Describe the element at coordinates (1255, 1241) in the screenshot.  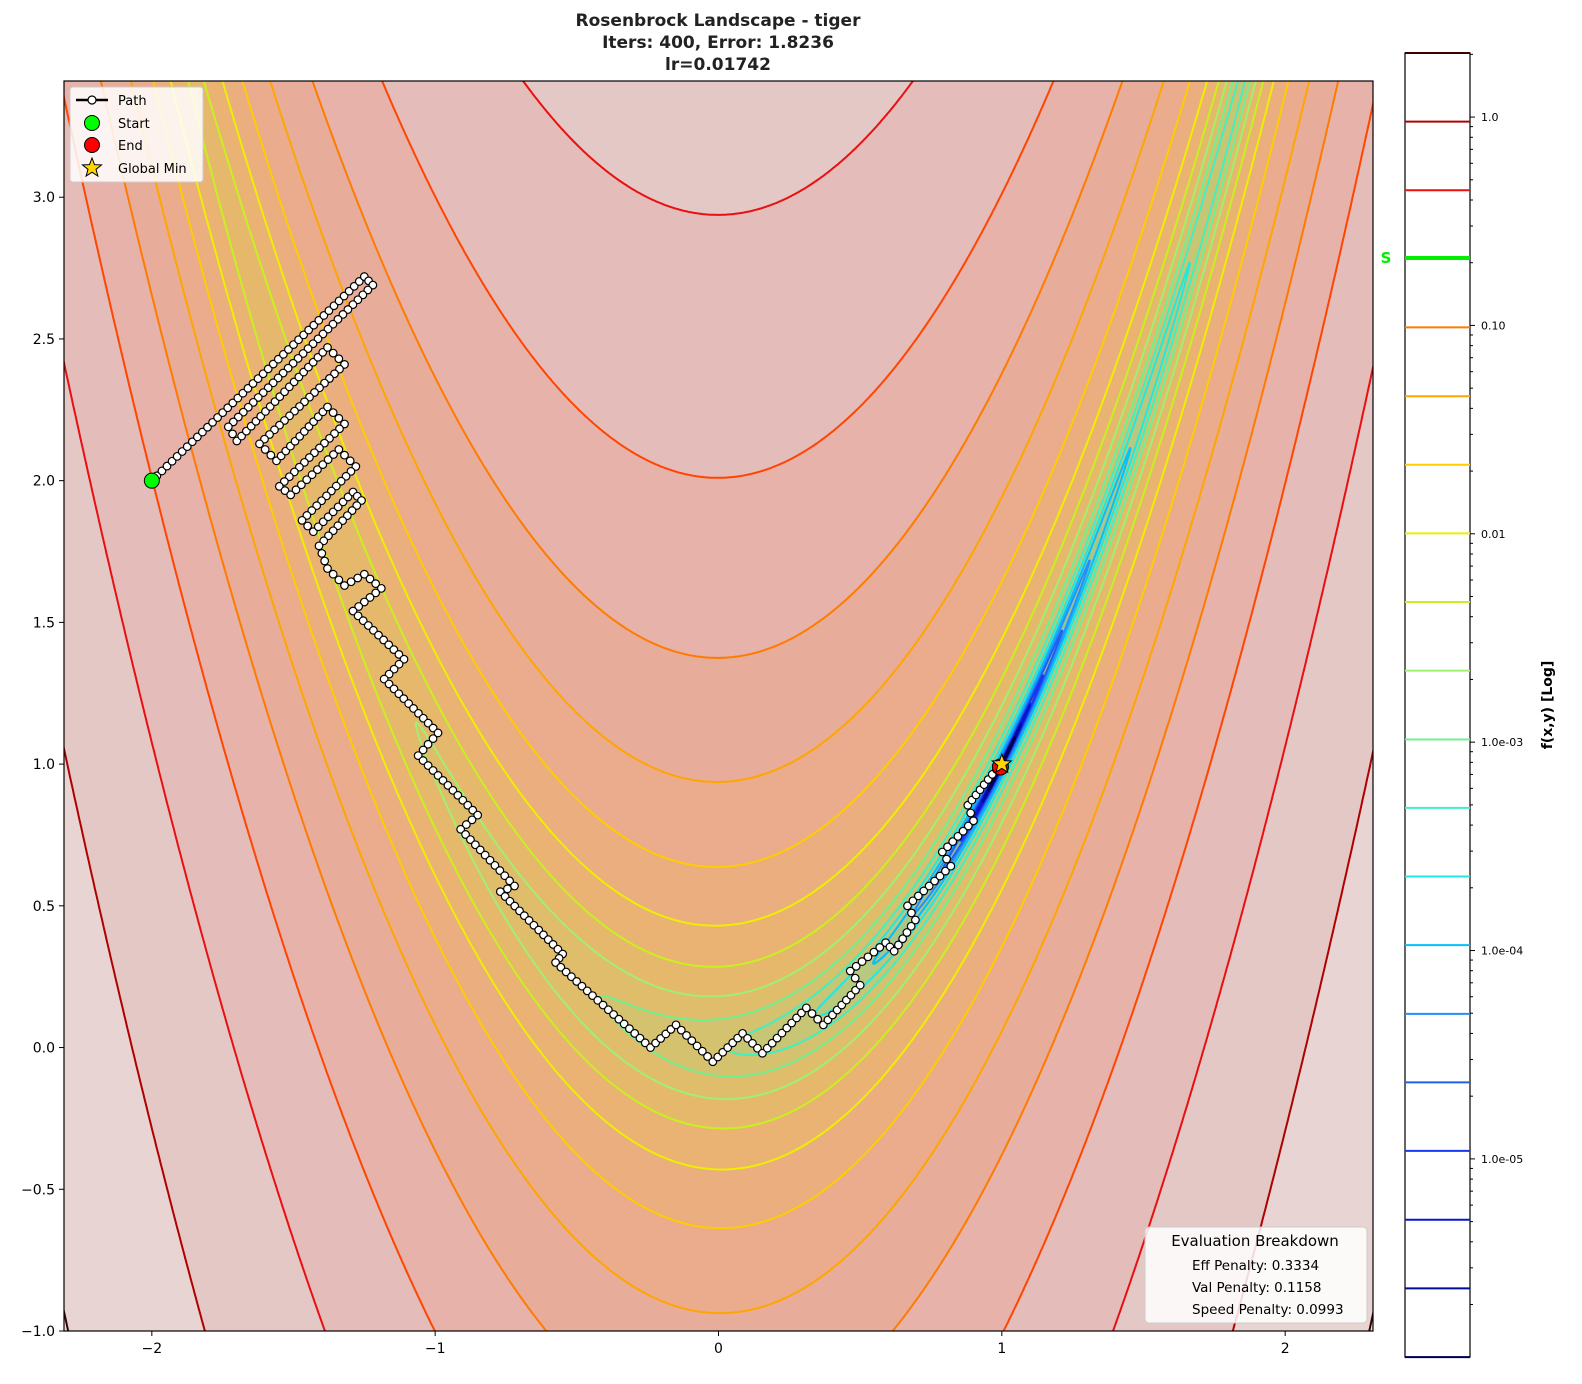
I see `evaluation-title: Evaluation Breakdown` at that location.